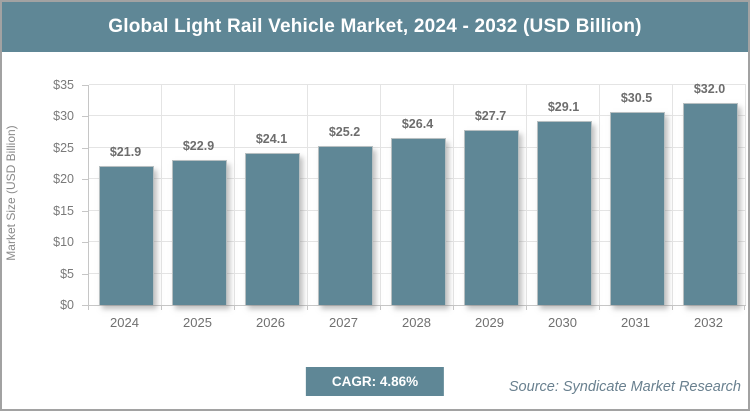  Describe the element at coordinates (67, 305) in the screenshot. I see `y-tick-label: $0` at that location.